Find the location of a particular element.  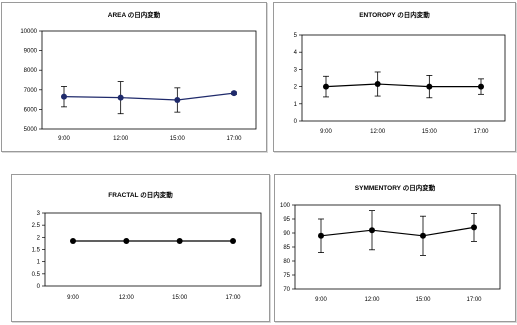

y-tick-label: 6000 is located at coordinates (31, 110).